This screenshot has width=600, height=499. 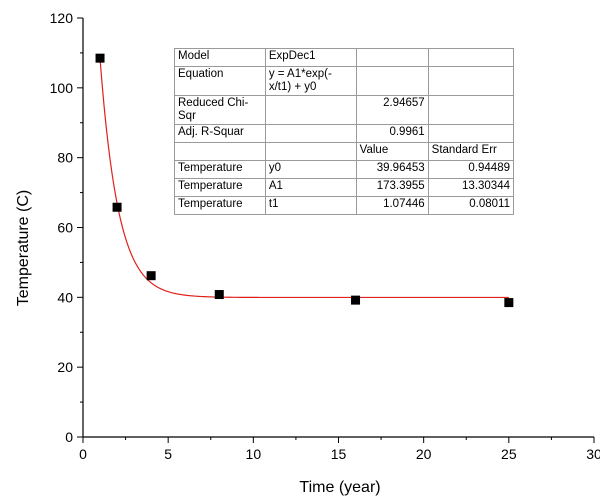 What do you see at coordinates (392, 187) in the screenshot?
I see `table-cell: 173.3955` at bounding box center [392, 187].